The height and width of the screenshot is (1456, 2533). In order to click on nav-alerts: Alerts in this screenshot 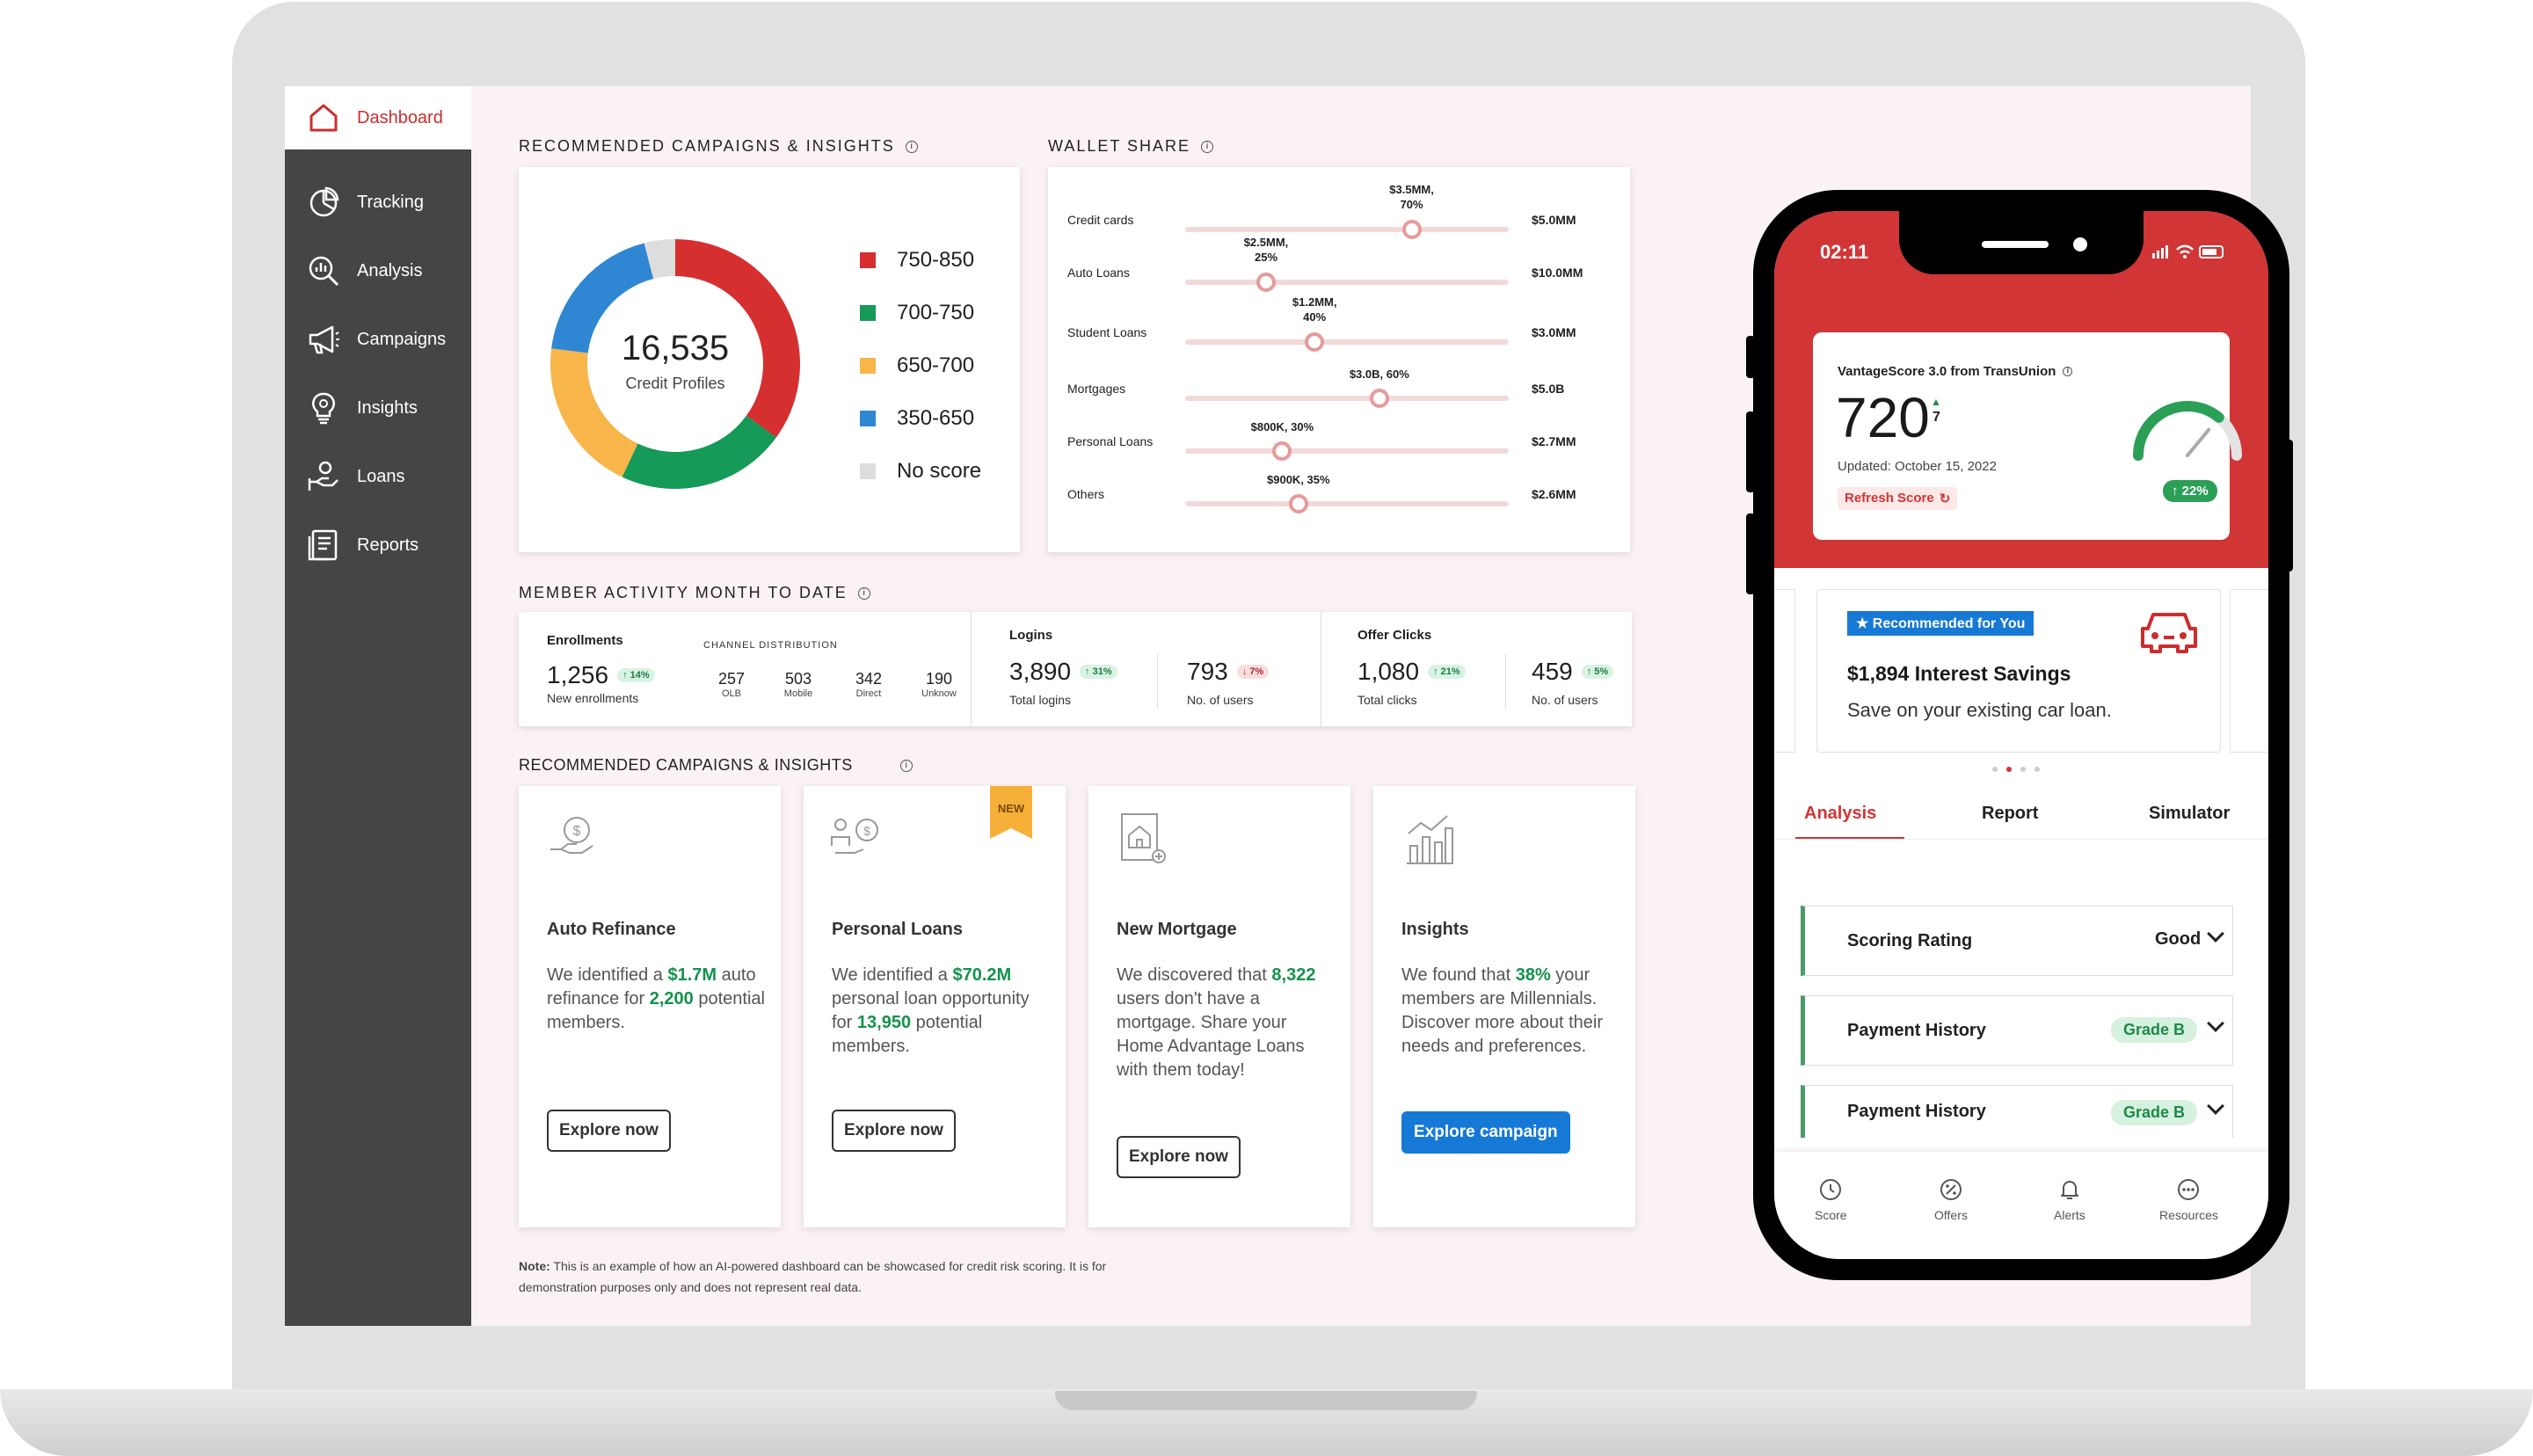, I will do `click(2070, 1199)`.